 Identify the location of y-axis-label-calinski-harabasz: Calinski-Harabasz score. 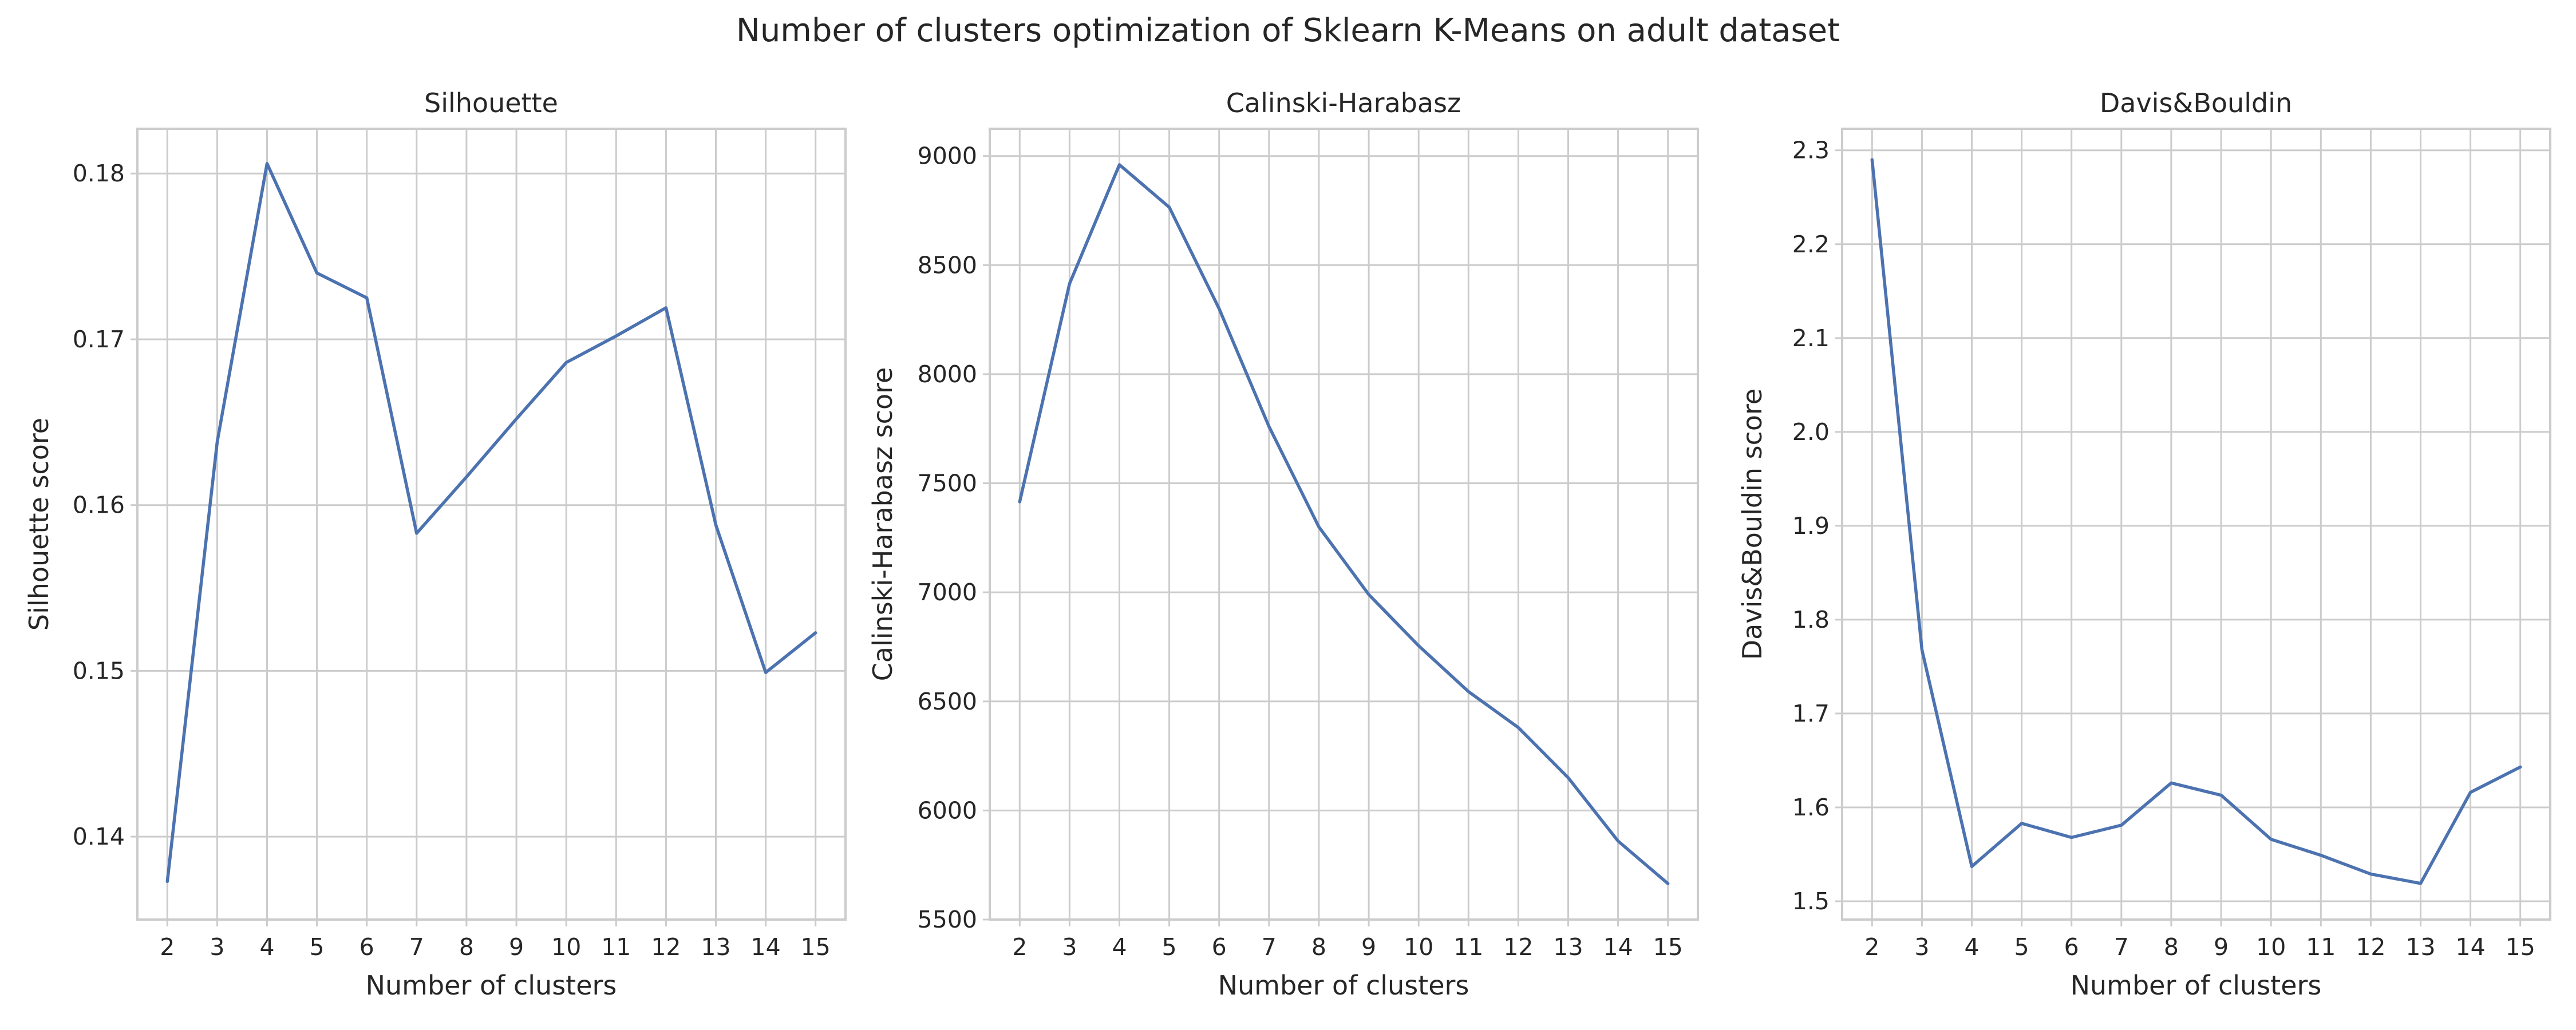
(882, 524).